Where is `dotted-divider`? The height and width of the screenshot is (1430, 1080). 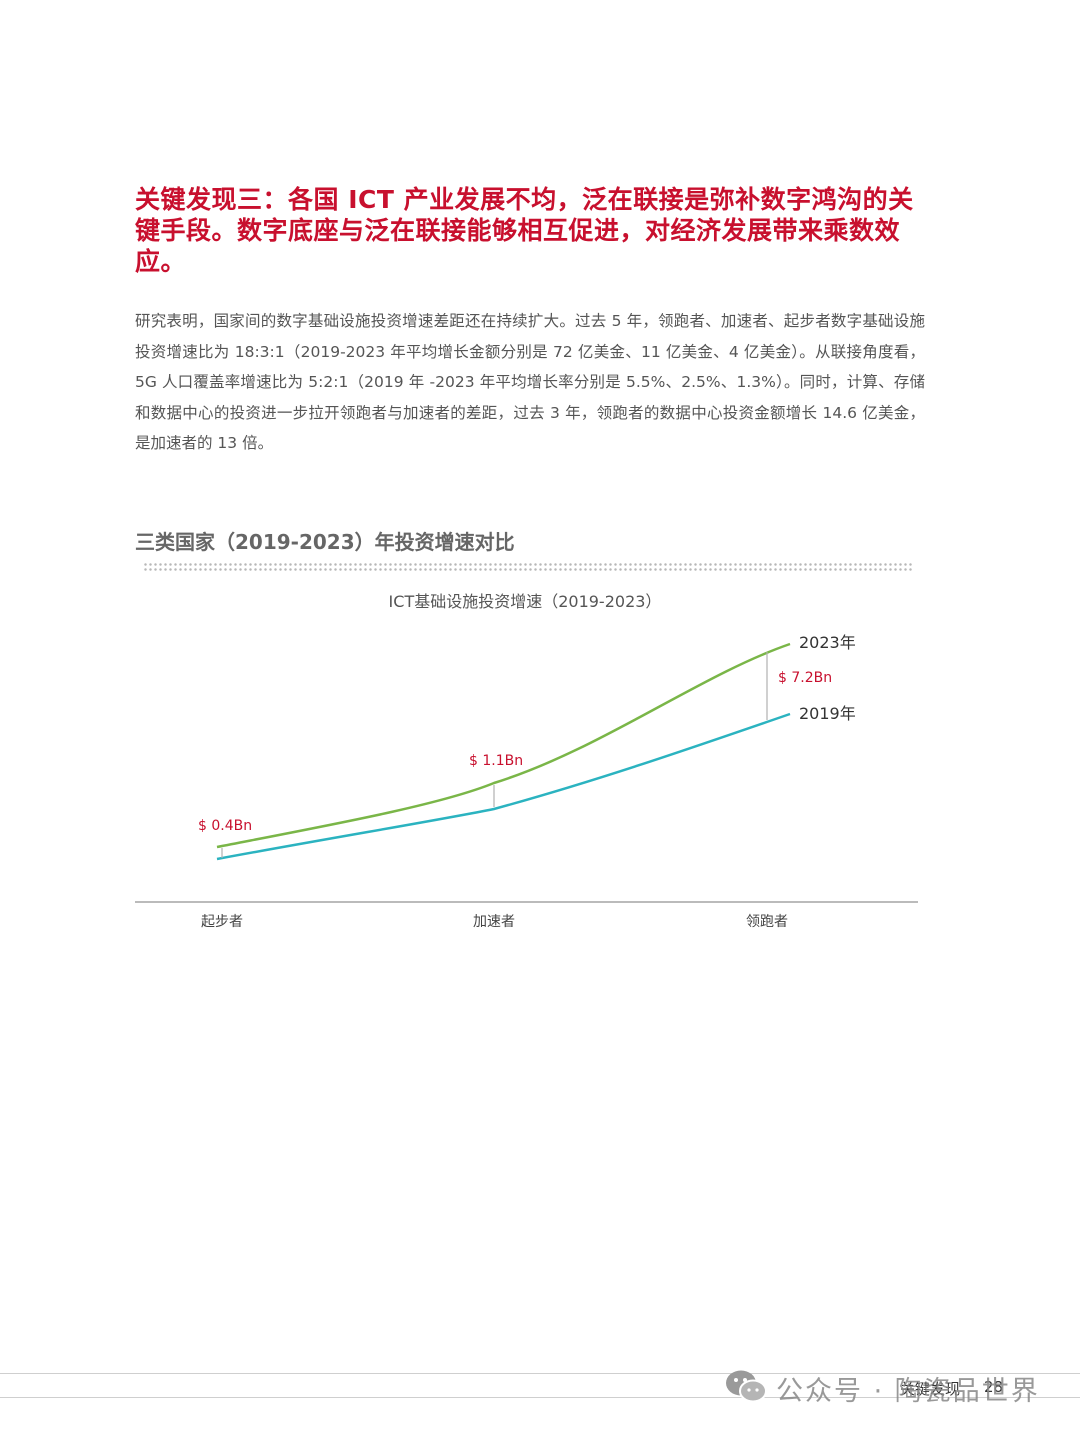
dotted-divider is located at coordinates (528, 567).